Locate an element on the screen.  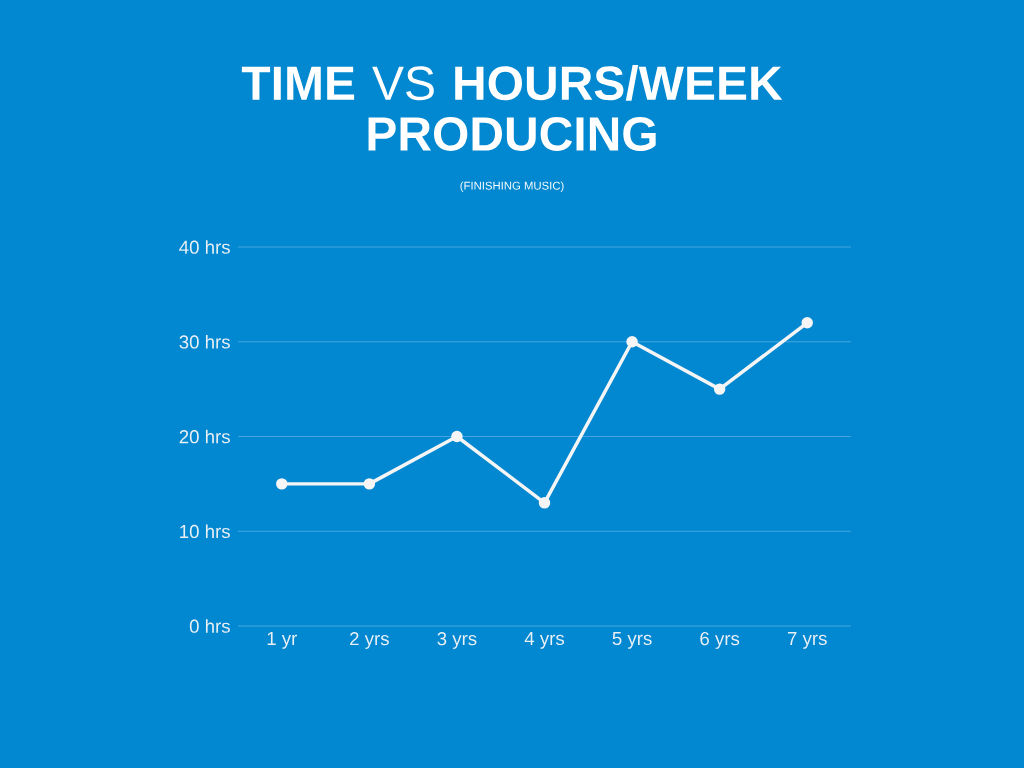
y-tick-label: 30 hrs is located at coordinates (204, 341).